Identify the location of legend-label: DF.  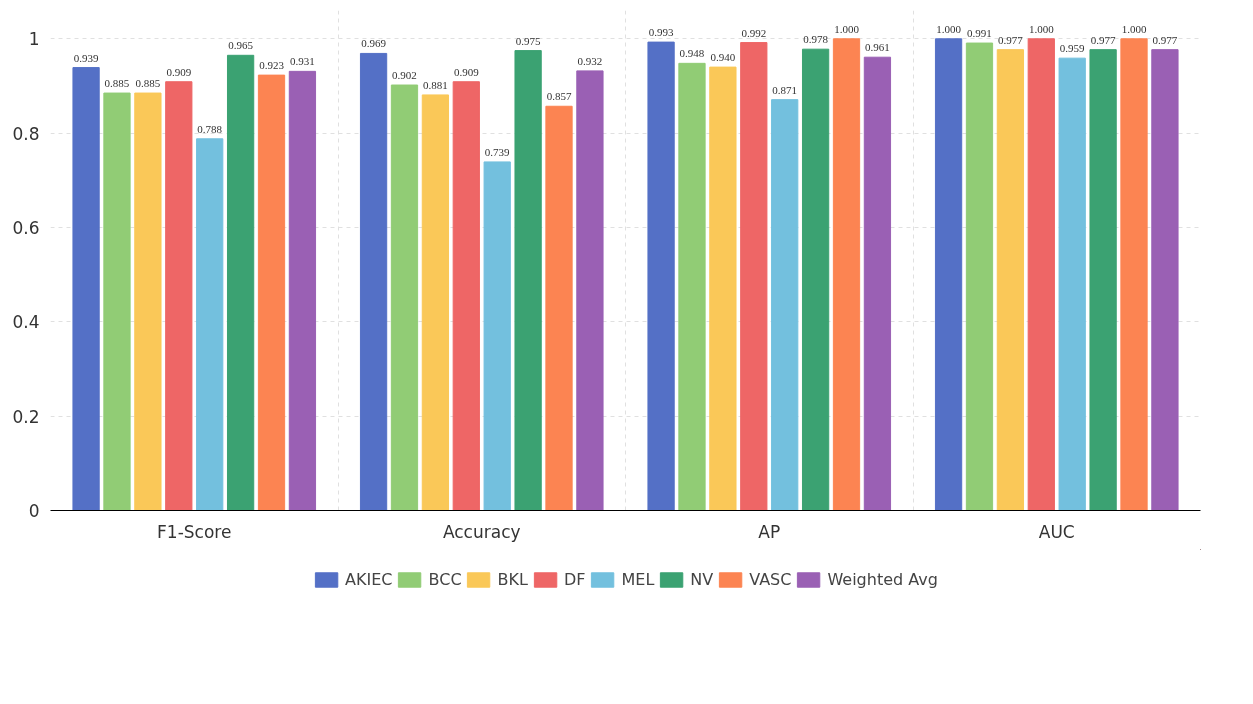
(574, 579).